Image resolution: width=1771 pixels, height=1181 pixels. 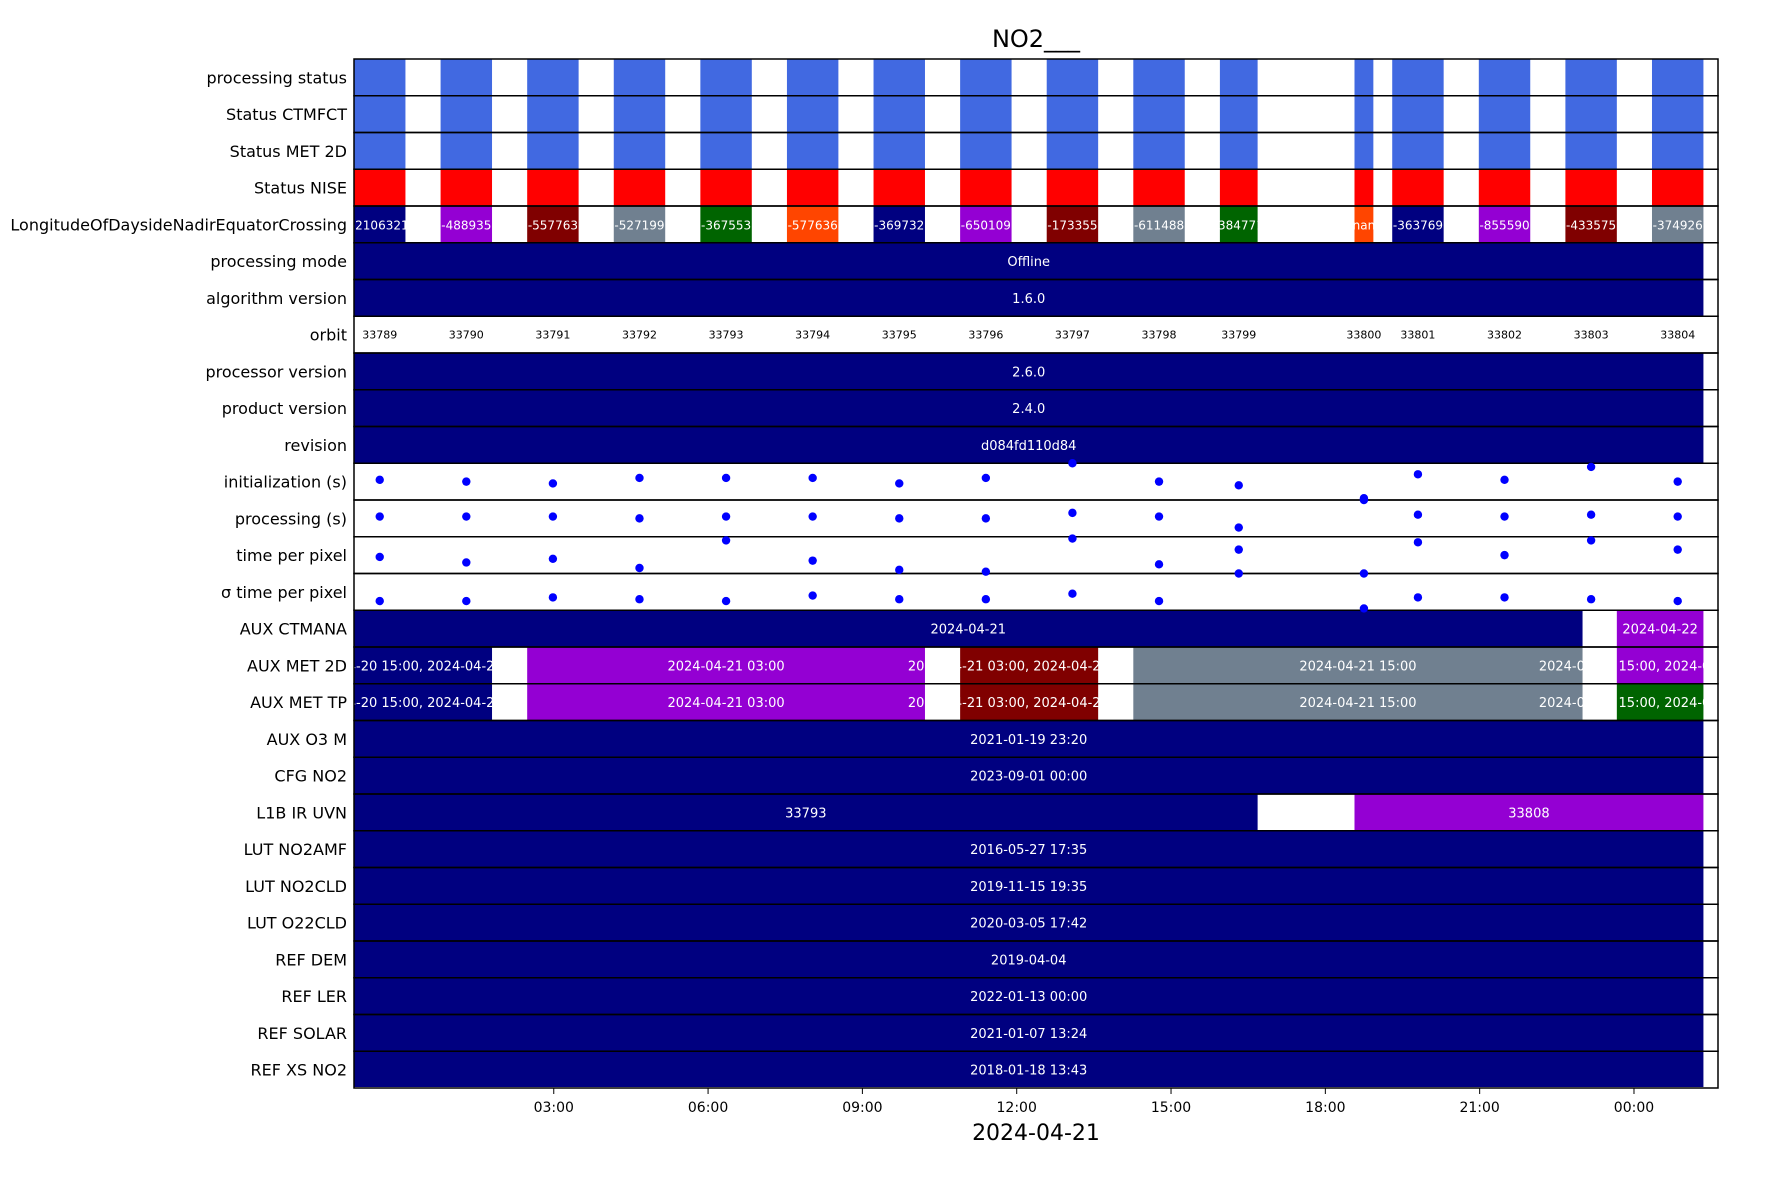 What do you see at coordinates (1072, 225) in the screenshot?
I see `longitude-value: -173355` at bounding box center [1072, 225].